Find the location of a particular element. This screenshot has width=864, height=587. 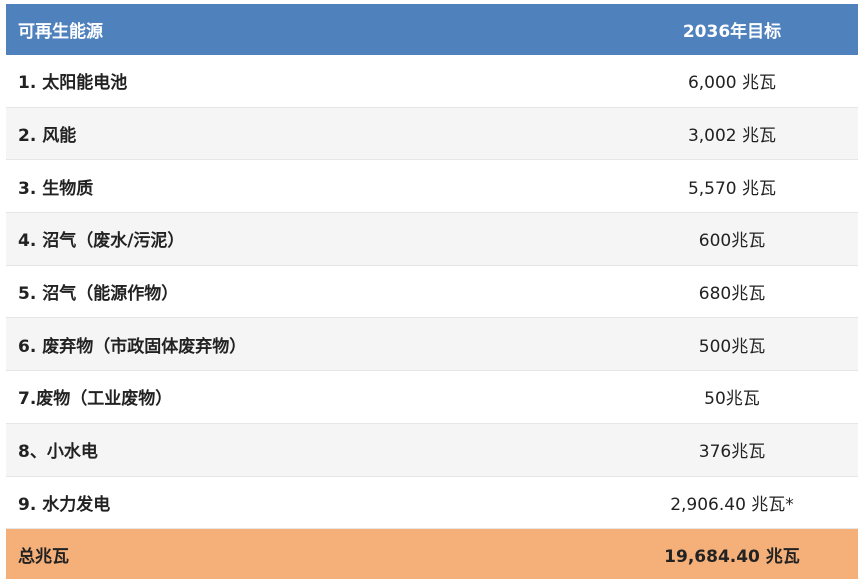

table-row: 2. 风能 3,002 兆瓦 is located at coordinates (432, 134).